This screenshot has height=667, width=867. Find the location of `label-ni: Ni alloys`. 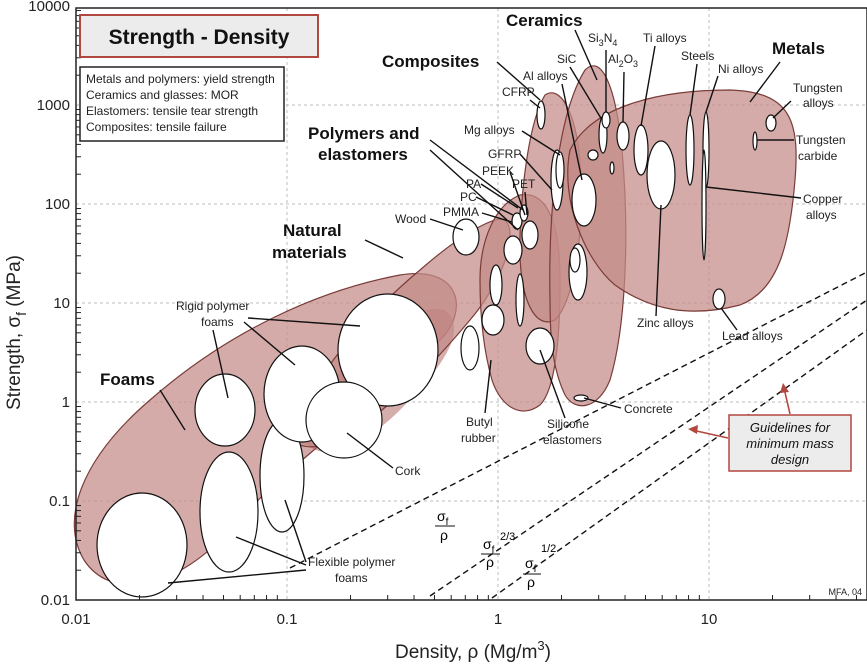

label-ni: Ni alloys is located at coordinates (740, 69).